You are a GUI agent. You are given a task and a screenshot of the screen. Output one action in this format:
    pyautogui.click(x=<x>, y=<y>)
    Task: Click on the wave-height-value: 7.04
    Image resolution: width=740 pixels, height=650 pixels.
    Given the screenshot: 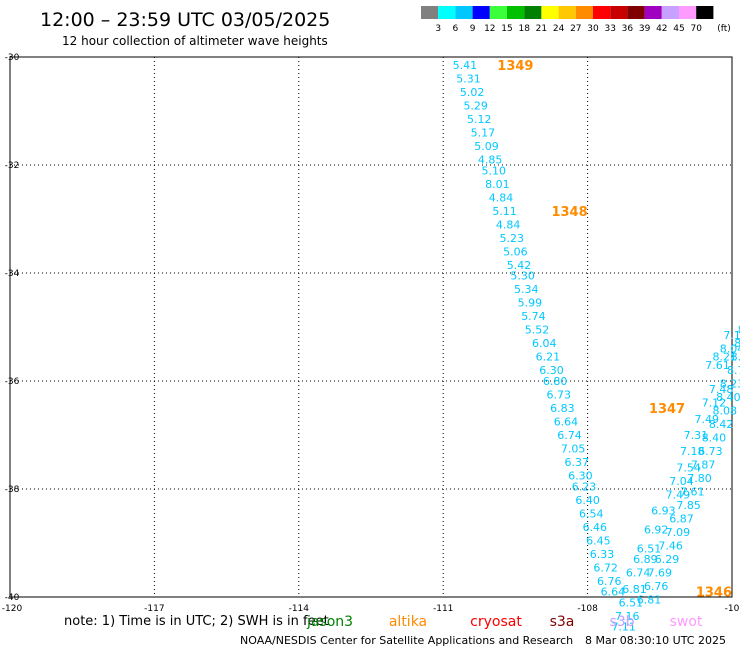 What is the action you would take?
    pyautogui.click(x=681, y=481)
    